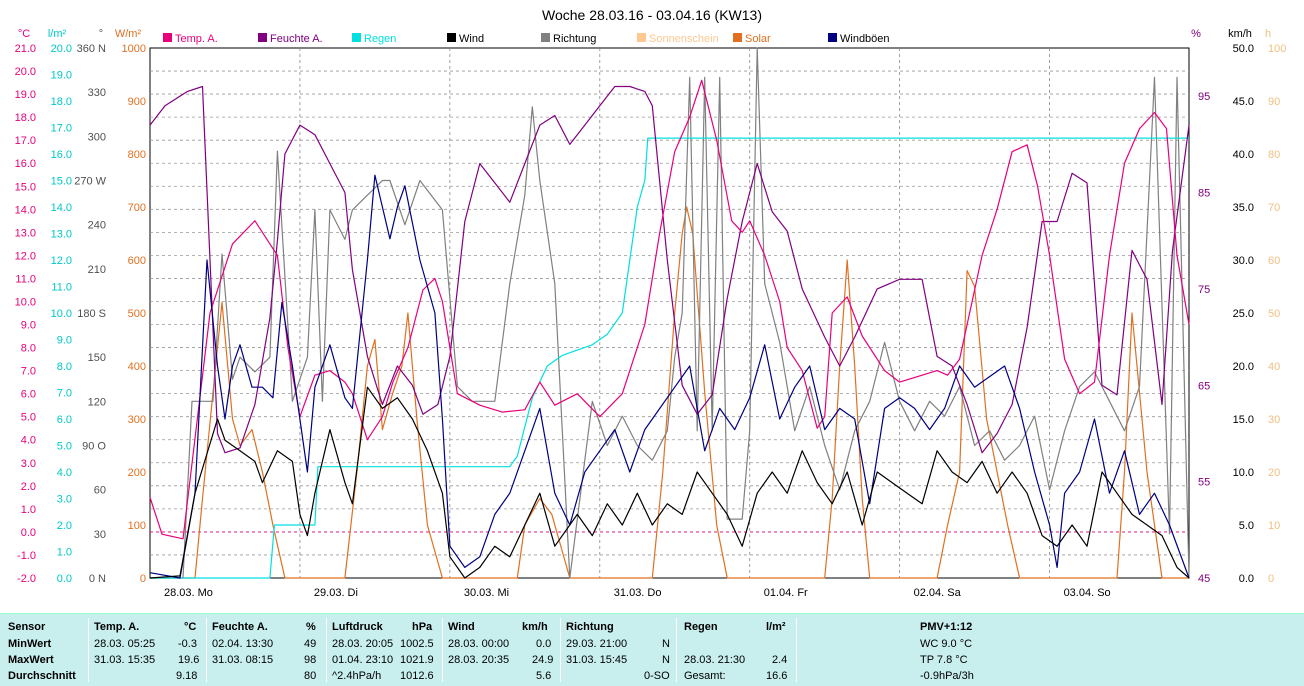 The image size is (1304, 686). What do you see at coordinates (422, 627) in the screenshot?
I see `press-unit: hPa` at bounding box center [422, 627].